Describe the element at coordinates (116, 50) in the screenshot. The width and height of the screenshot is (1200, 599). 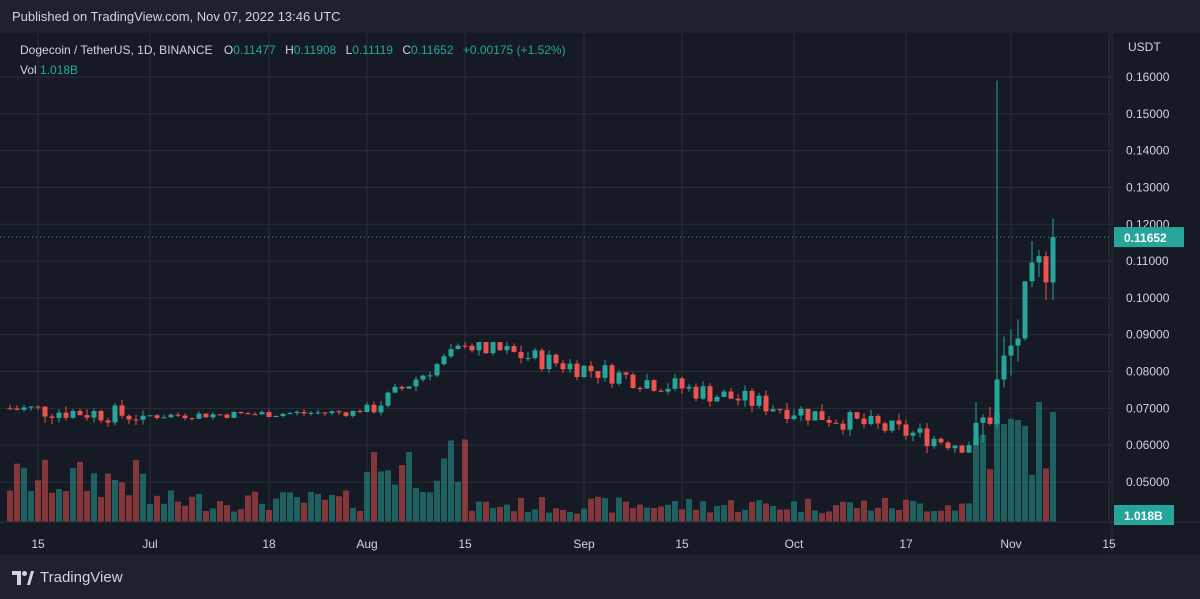
I see `symbol-title: Dogecoin / TetherUS, 1D, BINANCE` at that location.